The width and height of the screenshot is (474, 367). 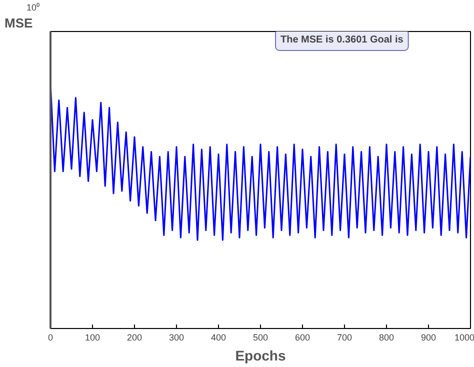 I want to click on x-axis-title: Epochs, so click(x=260, y=356).